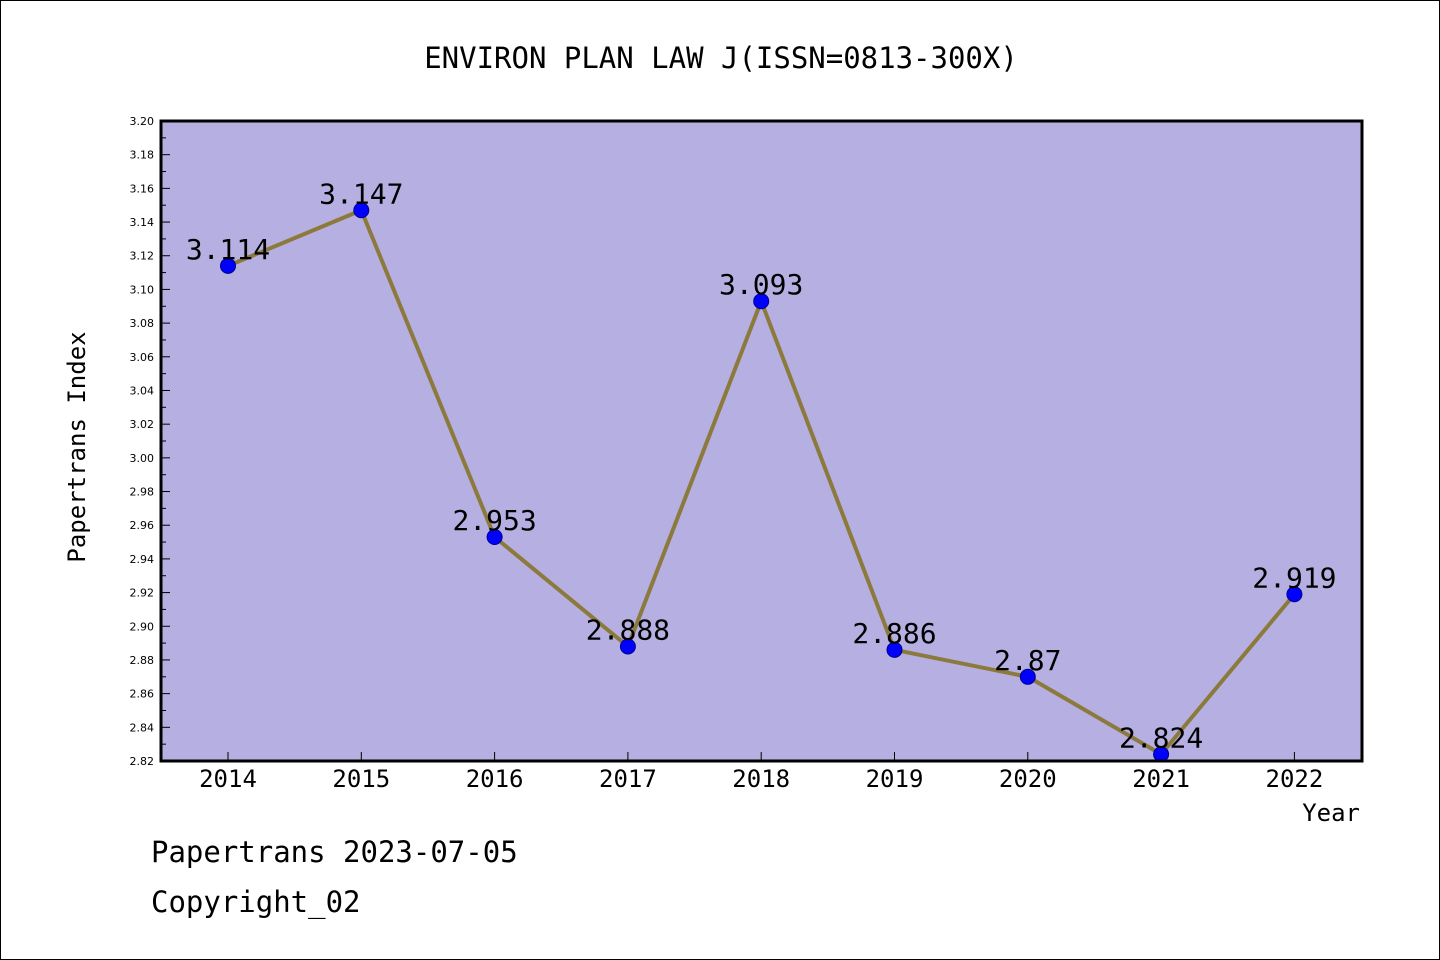  Describe the element at coordinates (1294, 577) in the screenshot. I see `data-label: 2.919` at that location.